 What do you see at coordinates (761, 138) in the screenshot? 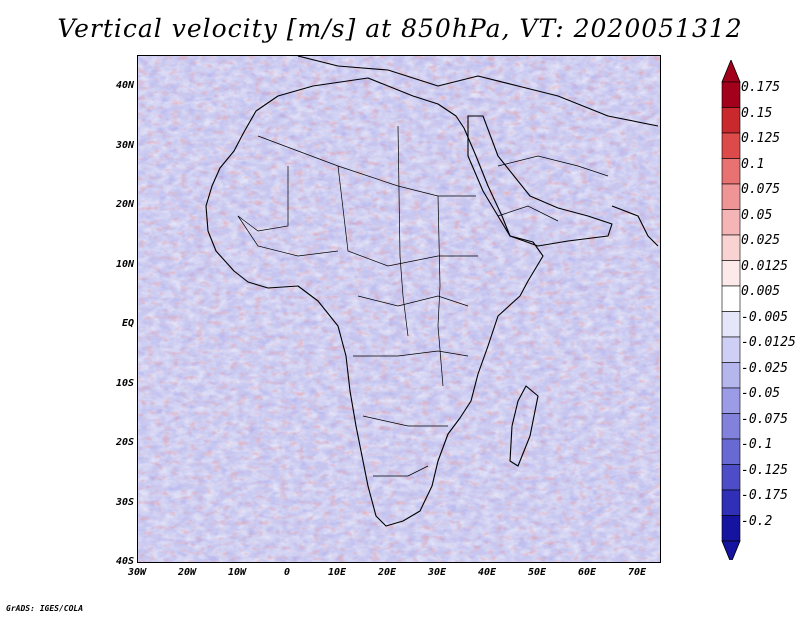
I see `colorbar-tick-label: 0.125` at bounding box center [761, 138].